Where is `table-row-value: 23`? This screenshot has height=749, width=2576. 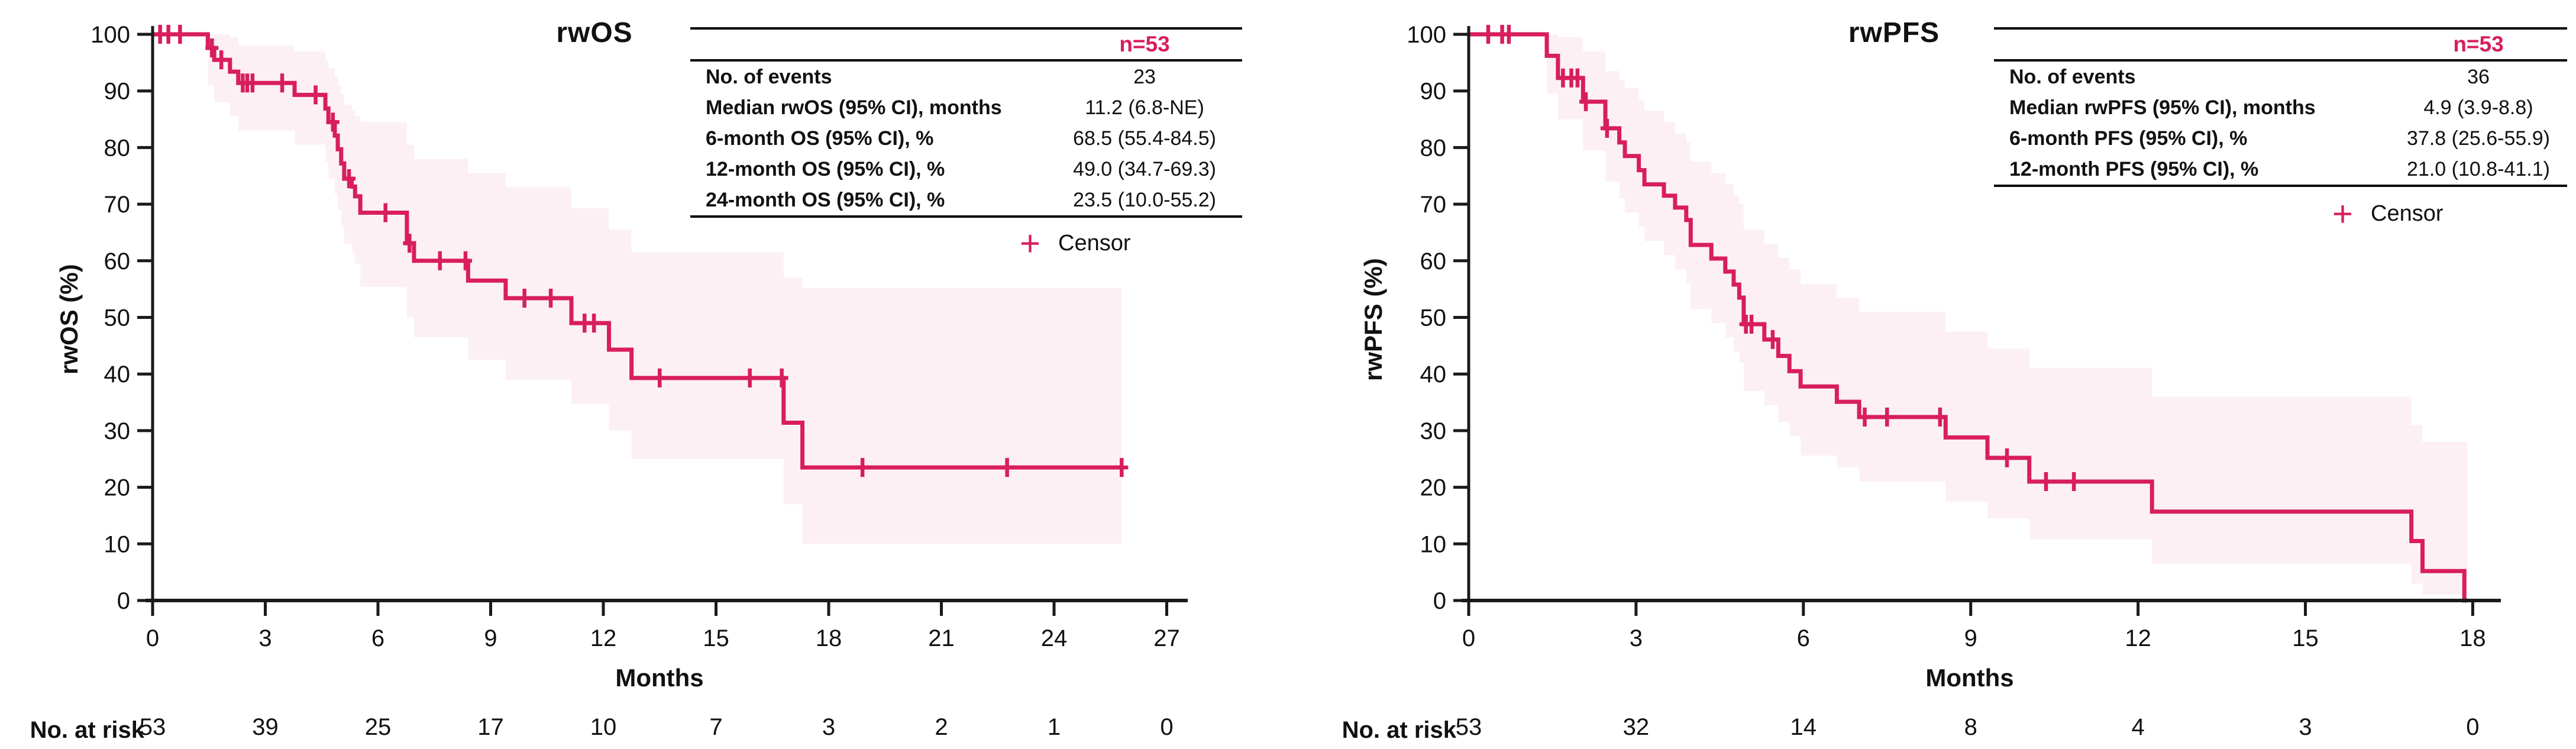 table-row-value: 23 is located at coordinates (1144, 76).